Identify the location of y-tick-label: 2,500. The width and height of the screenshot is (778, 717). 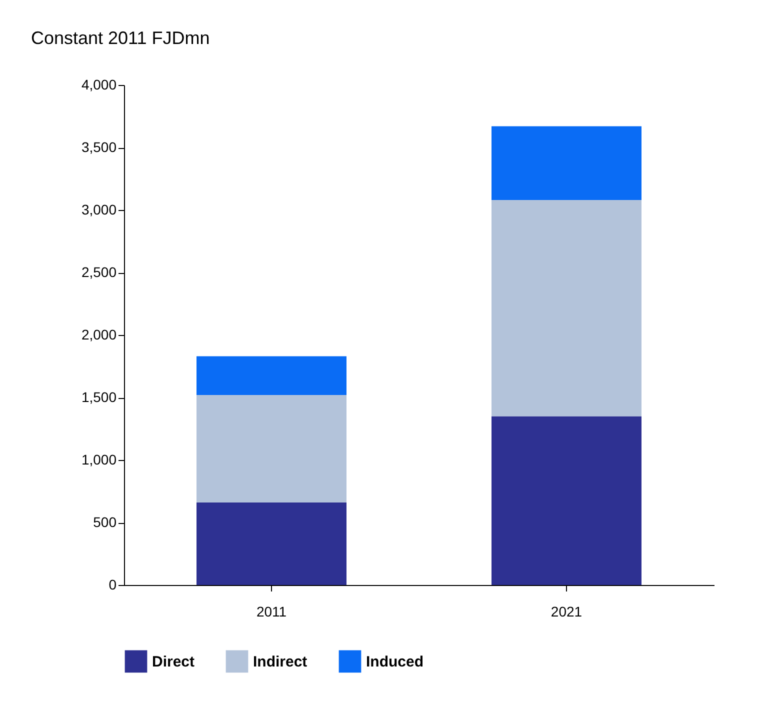
(99, 272).